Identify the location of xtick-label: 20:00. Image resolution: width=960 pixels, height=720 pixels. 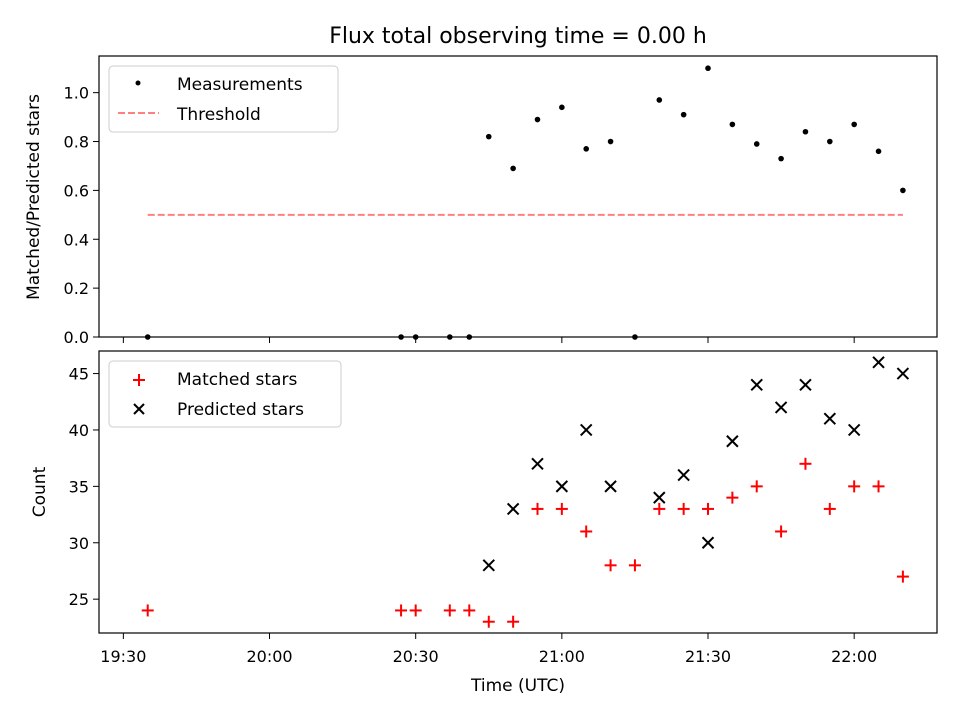
(269, 656).